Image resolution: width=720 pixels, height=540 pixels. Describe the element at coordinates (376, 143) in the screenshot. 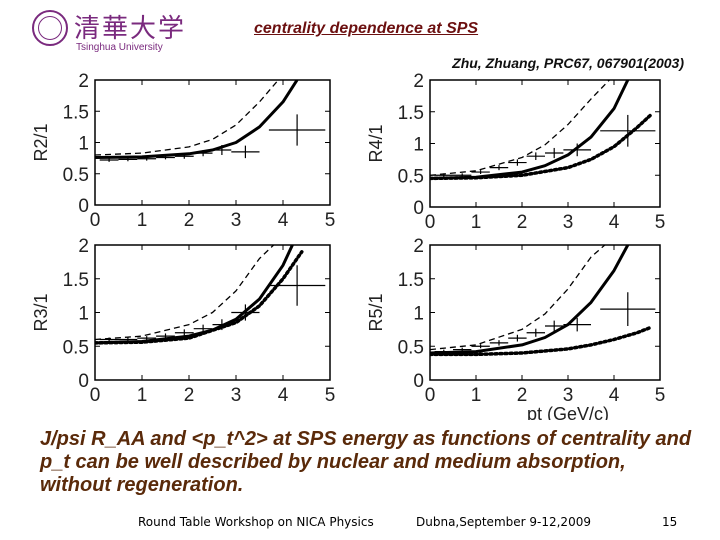

I see `y-axis-label: R4/1` at that location.